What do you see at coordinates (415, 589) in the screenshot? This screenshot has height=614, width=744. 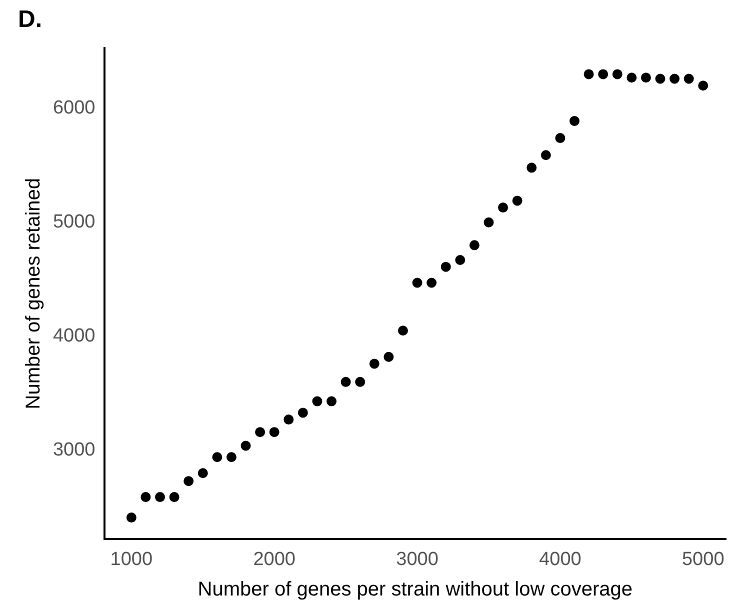 I see `x-axis-title: Number of genes per strain without low coverage` at bounding box center [415, 589].